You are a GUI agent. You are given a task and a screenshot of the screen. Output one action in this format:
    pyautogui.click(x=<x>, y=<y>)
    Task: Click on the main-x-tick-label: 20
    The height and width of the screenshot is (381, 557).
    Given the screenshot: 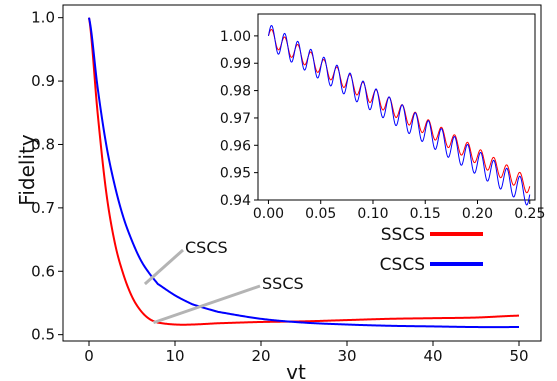 What is the action you would take?
    pyautogui.click(x=260, y=356)
    